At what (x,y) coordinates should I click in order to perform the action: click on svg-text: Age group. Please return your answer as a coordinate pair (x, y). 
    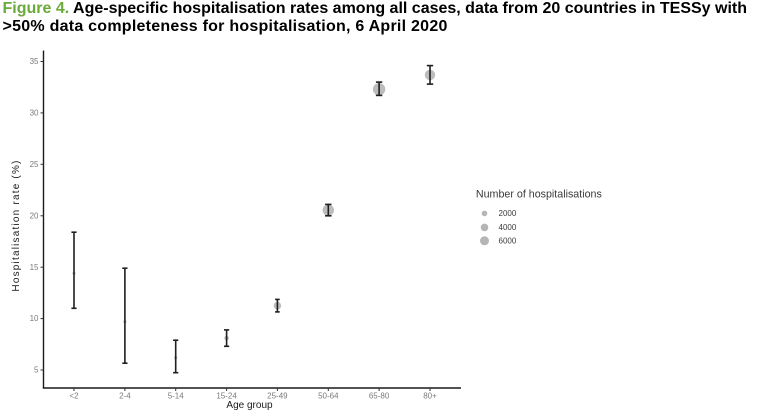
    Looking at the image, I should click on (249, 405).